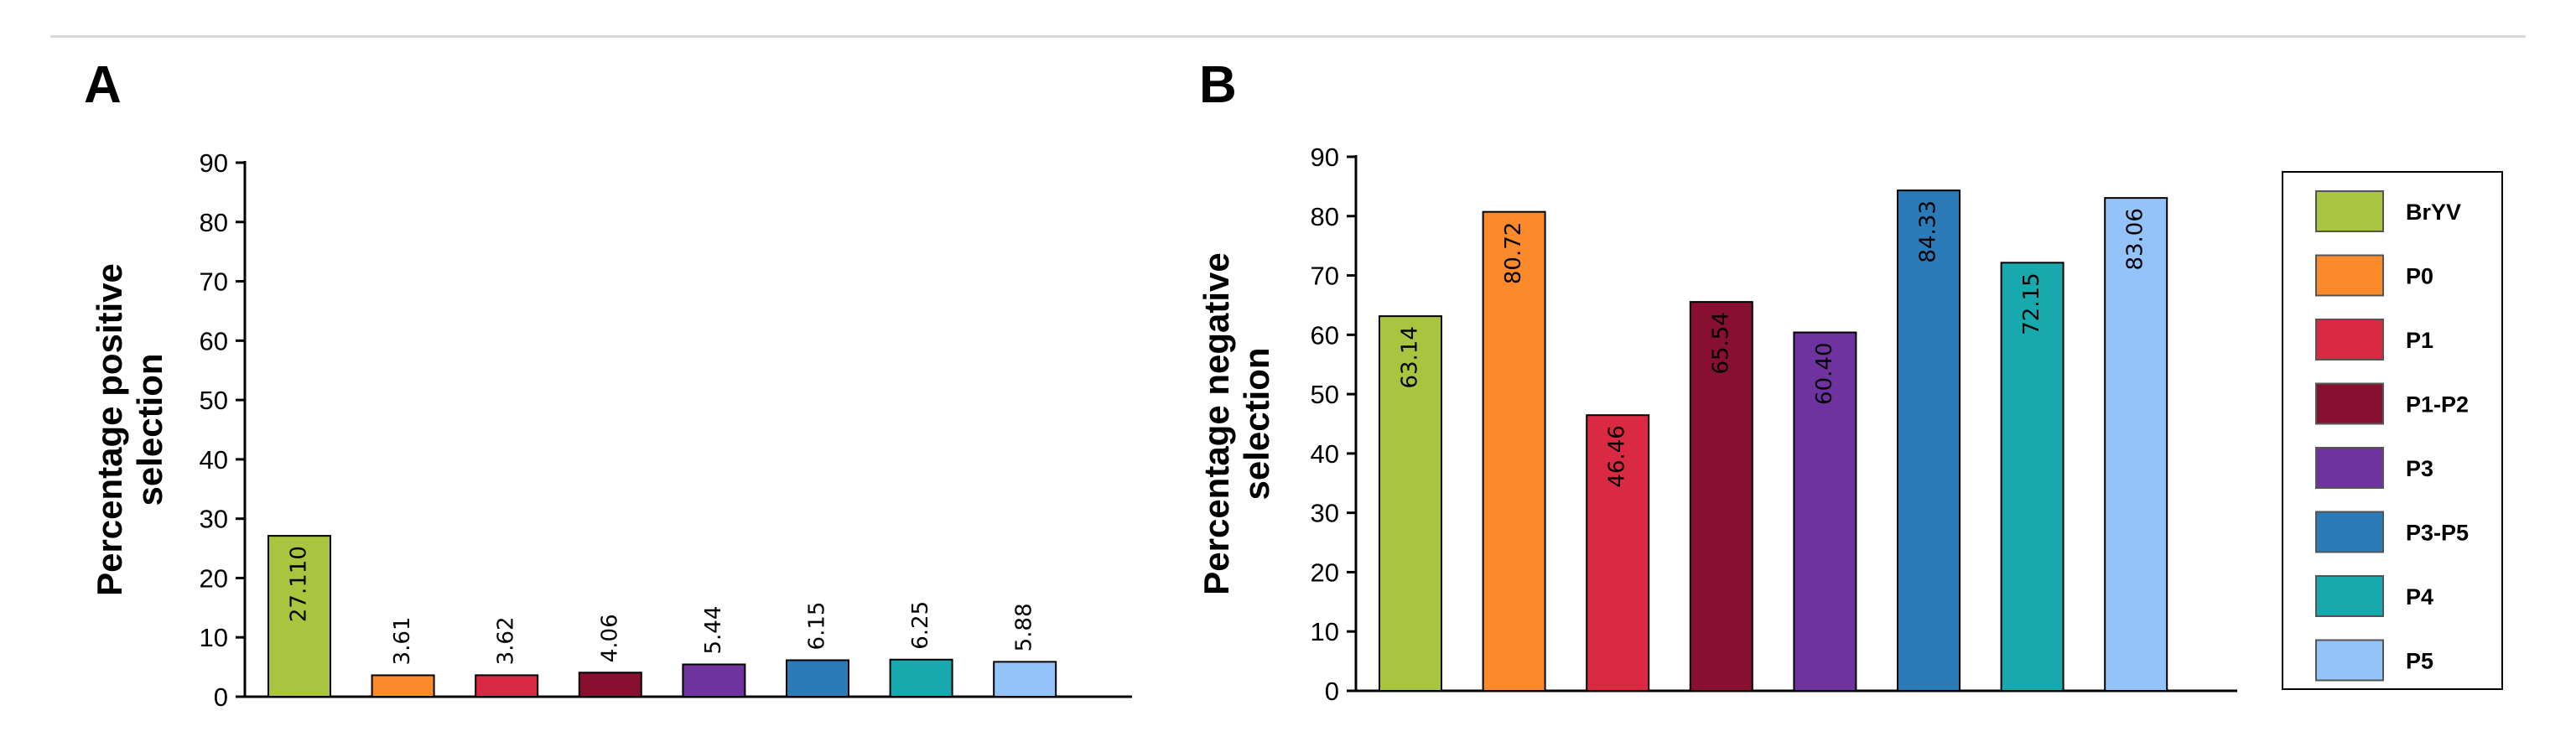 Image resolution: width=2576 pixels, height=747 pixels. What do you see at coordinates (2349, 596) in the screenshot?
I see `legend-swatch-p4` at bounding box center [2349, 596].